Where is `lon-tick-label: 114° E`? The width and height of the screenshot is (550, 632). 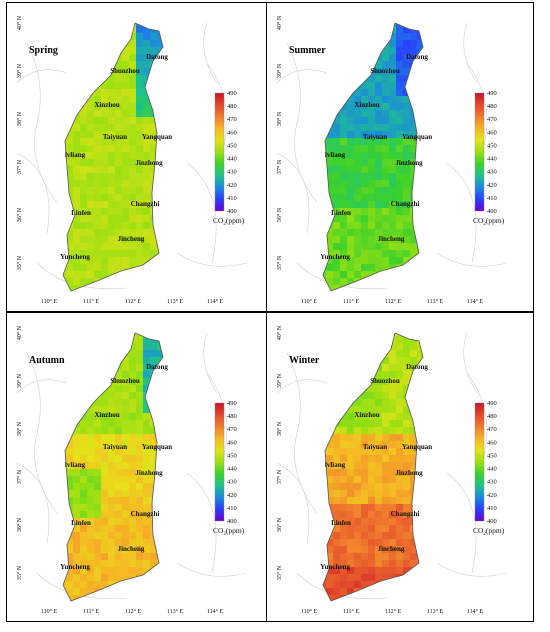 lon-tick-label: 114° E is located at coordinates (215, 611).